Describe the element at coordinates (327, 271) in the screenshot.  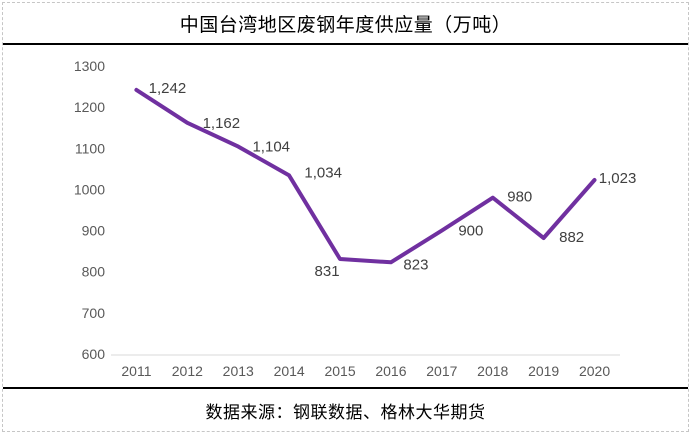
I see `data-point-label: 831` at that location.